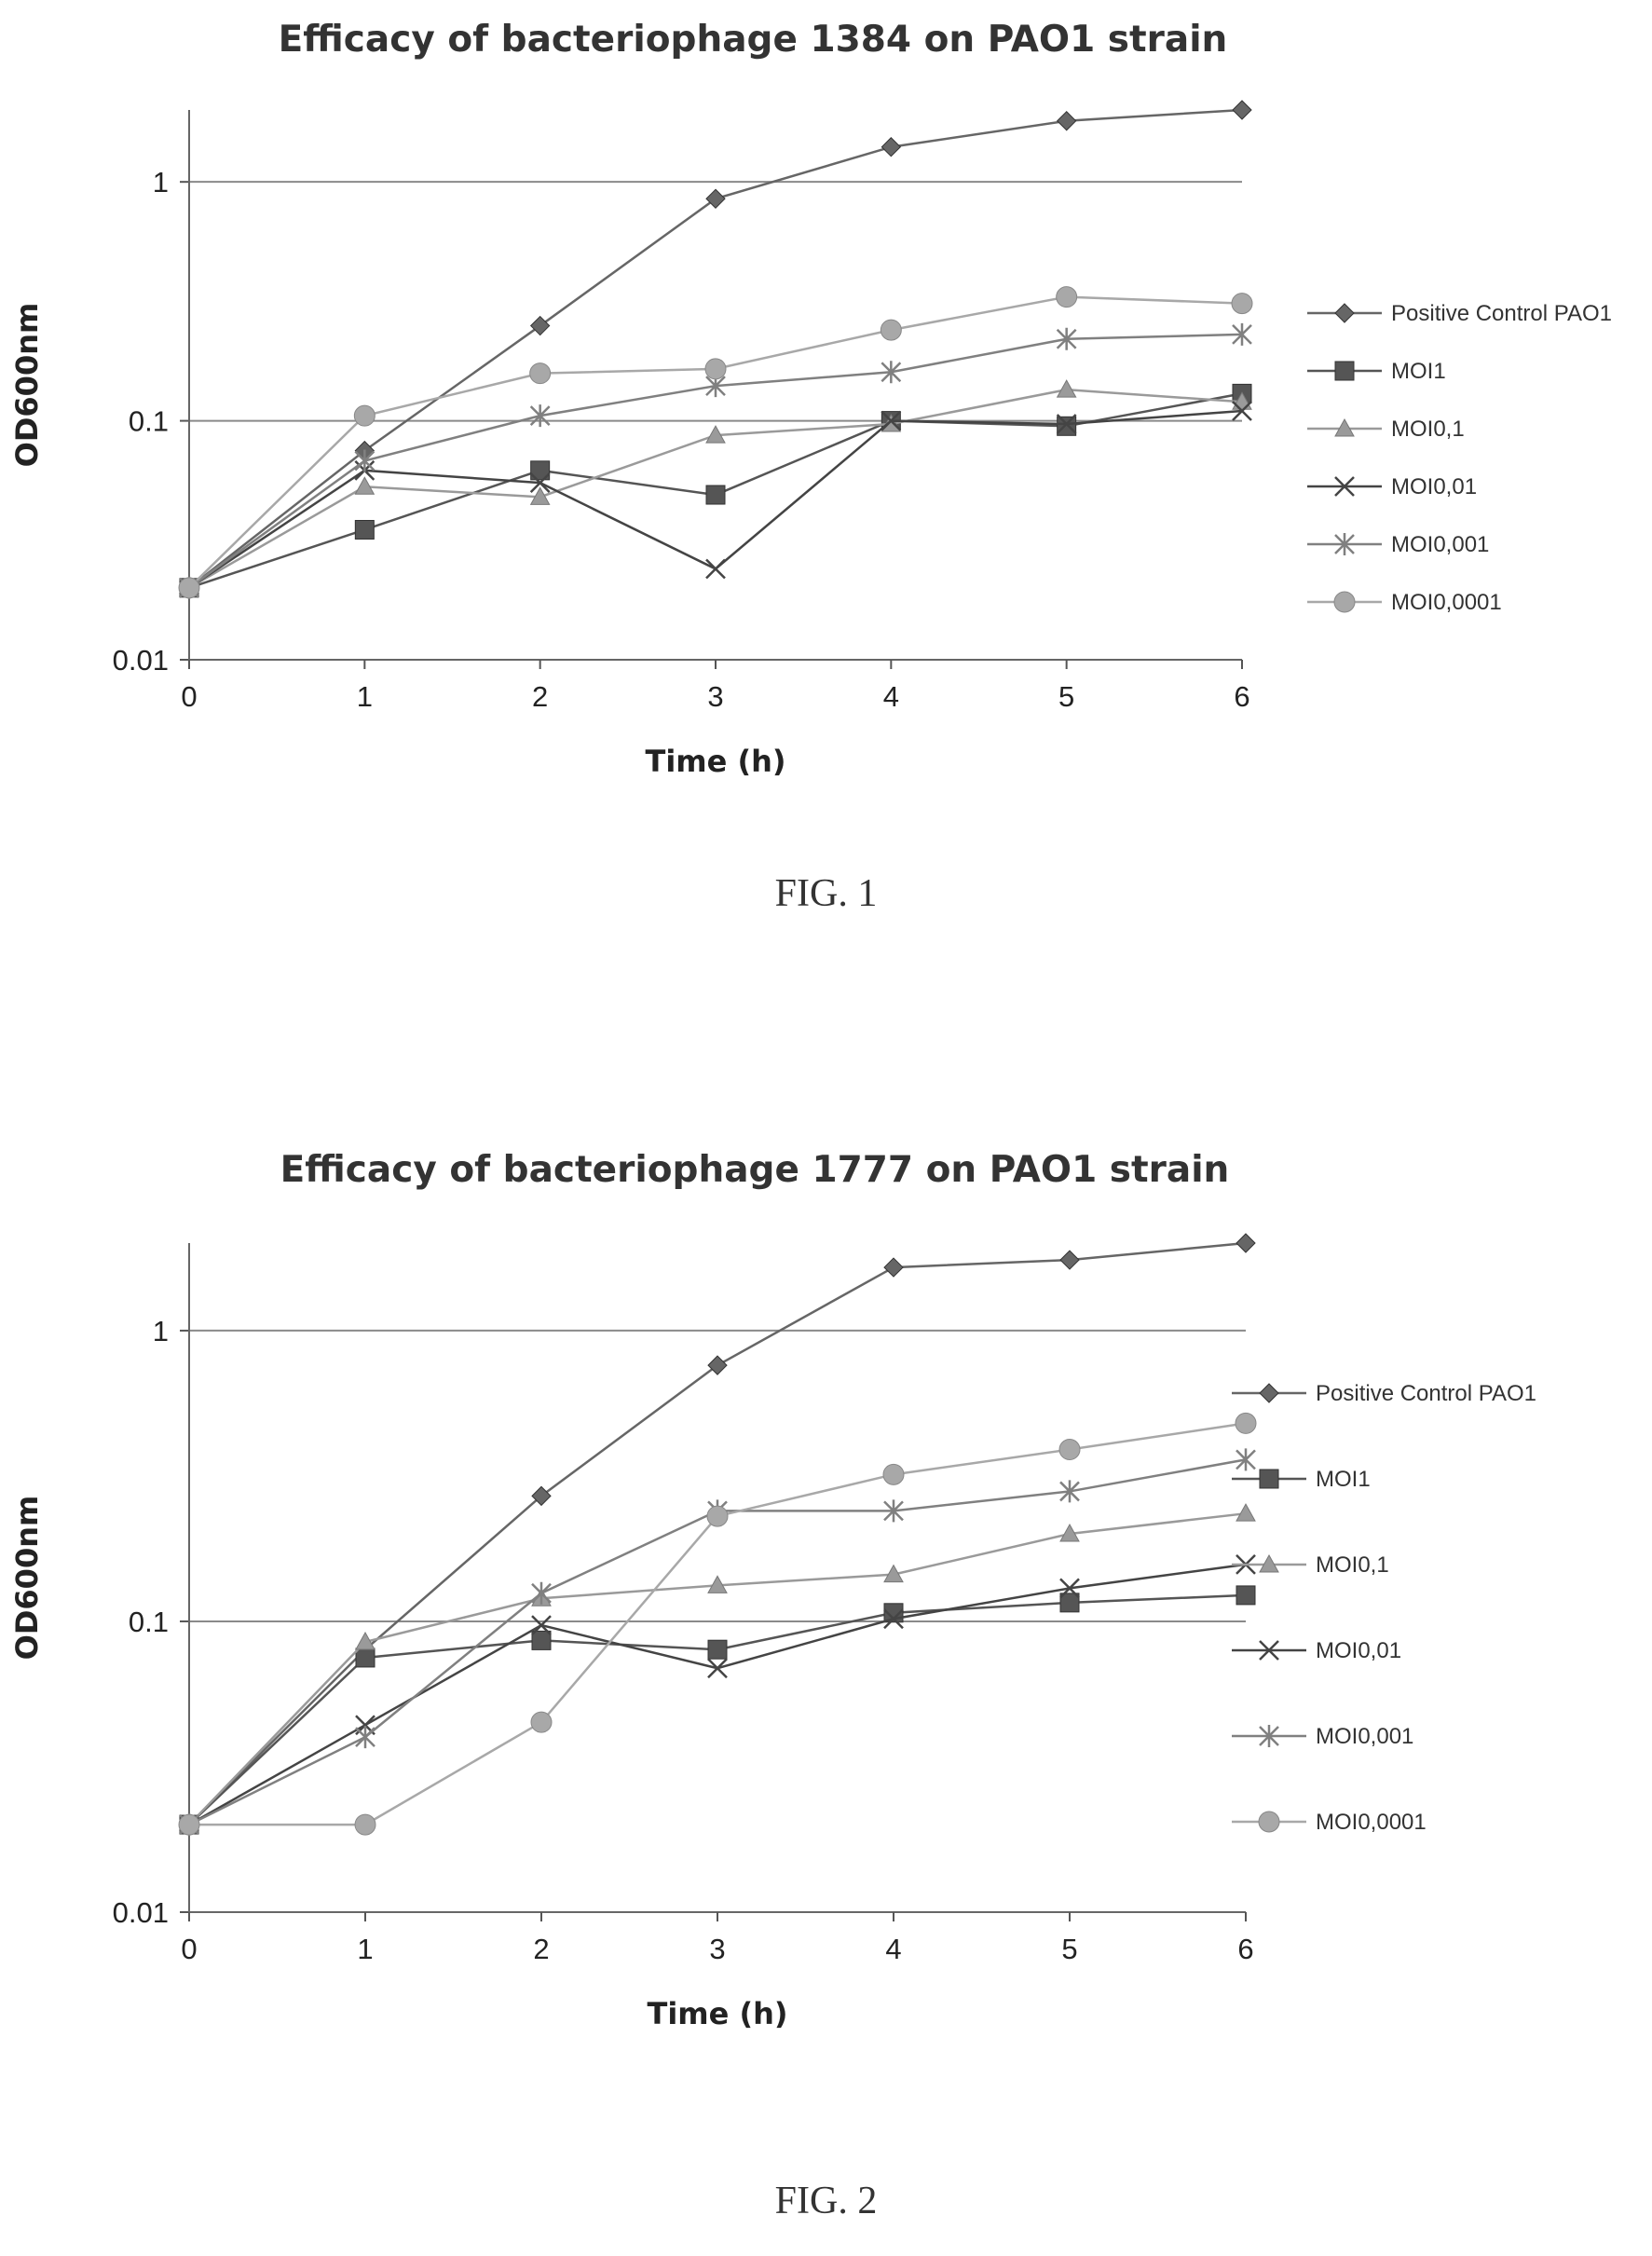  What do you see at coordinates (1418, 371) in the screenshot?
I see `legend-label: MOI1` at bounding box center [1418, 371].